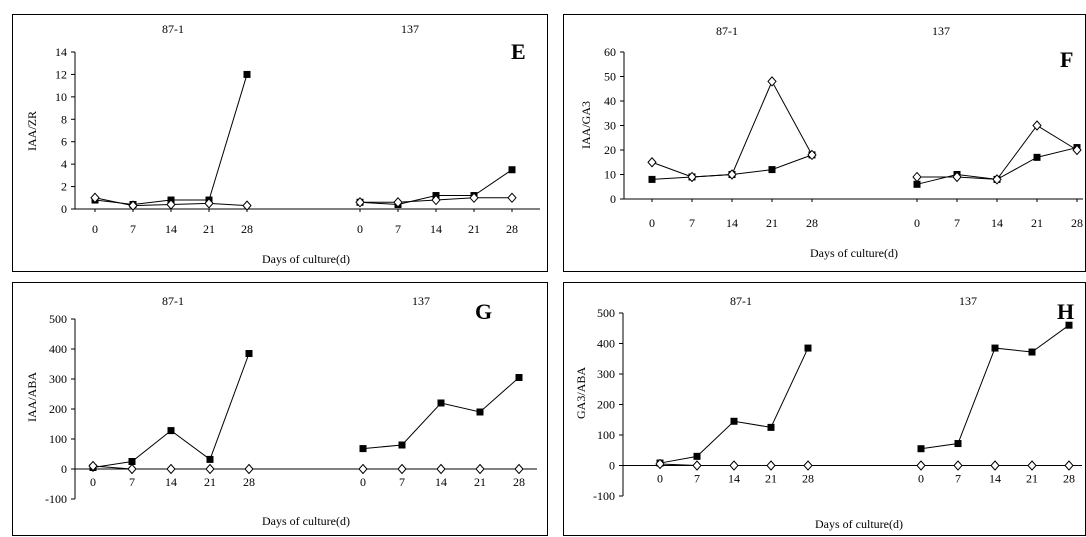 The width and height of the screenshot is (1086, 537). Describe the element at coordinates (64, 142) in the screenshot. I see `y-tick-label: 6` at that location.